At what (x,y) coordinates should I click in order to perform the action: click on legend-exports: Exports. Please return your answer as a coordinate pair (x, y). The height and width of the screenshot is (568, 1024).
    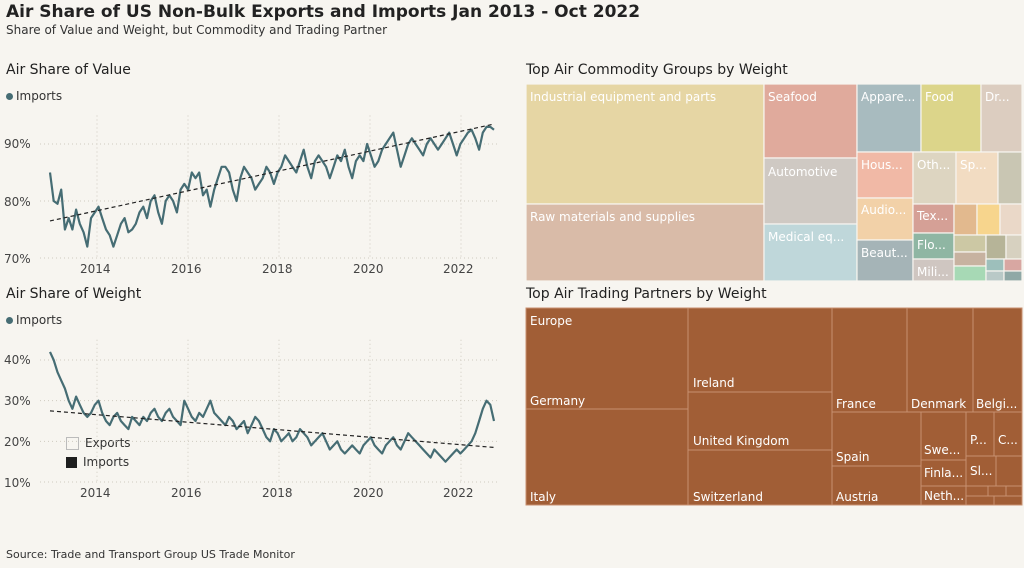
    Looking at the image, I should click on (98, 443).